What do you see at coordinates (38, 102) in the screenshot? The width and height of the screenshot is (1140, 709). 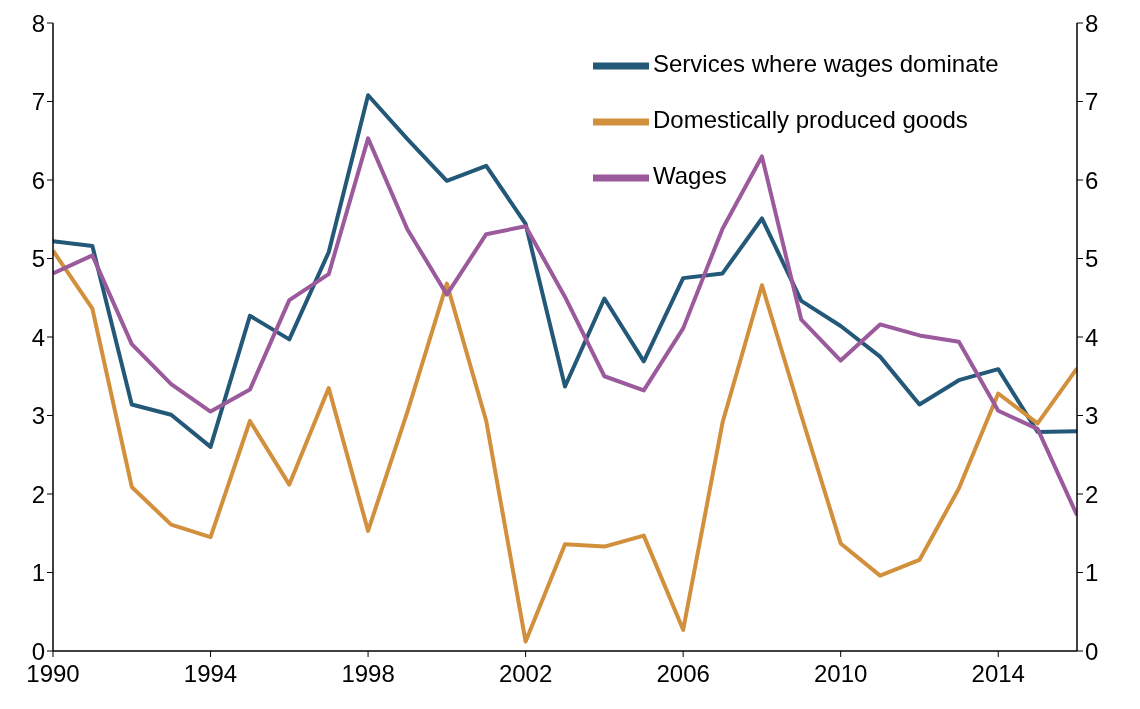 I see `y-tick-label: 7` at bounding box center [38, 102].